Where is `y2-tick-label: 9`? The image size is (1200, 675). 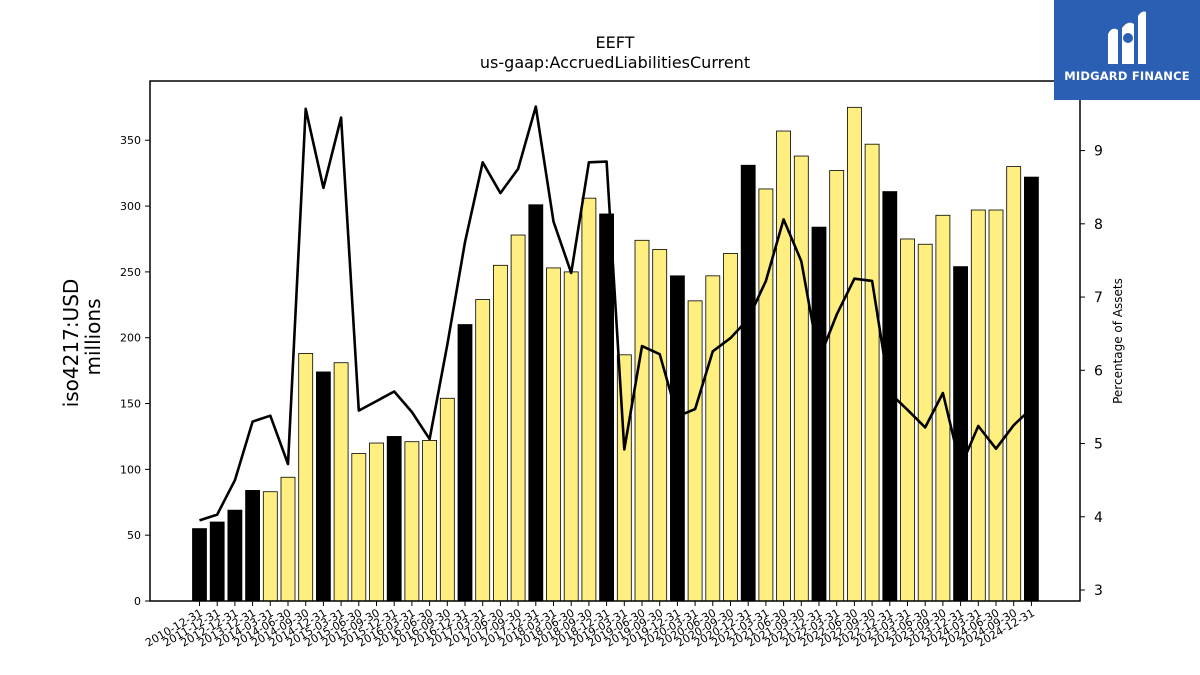 y2-tick-label: 9 is located at coordinates (1098, 152).